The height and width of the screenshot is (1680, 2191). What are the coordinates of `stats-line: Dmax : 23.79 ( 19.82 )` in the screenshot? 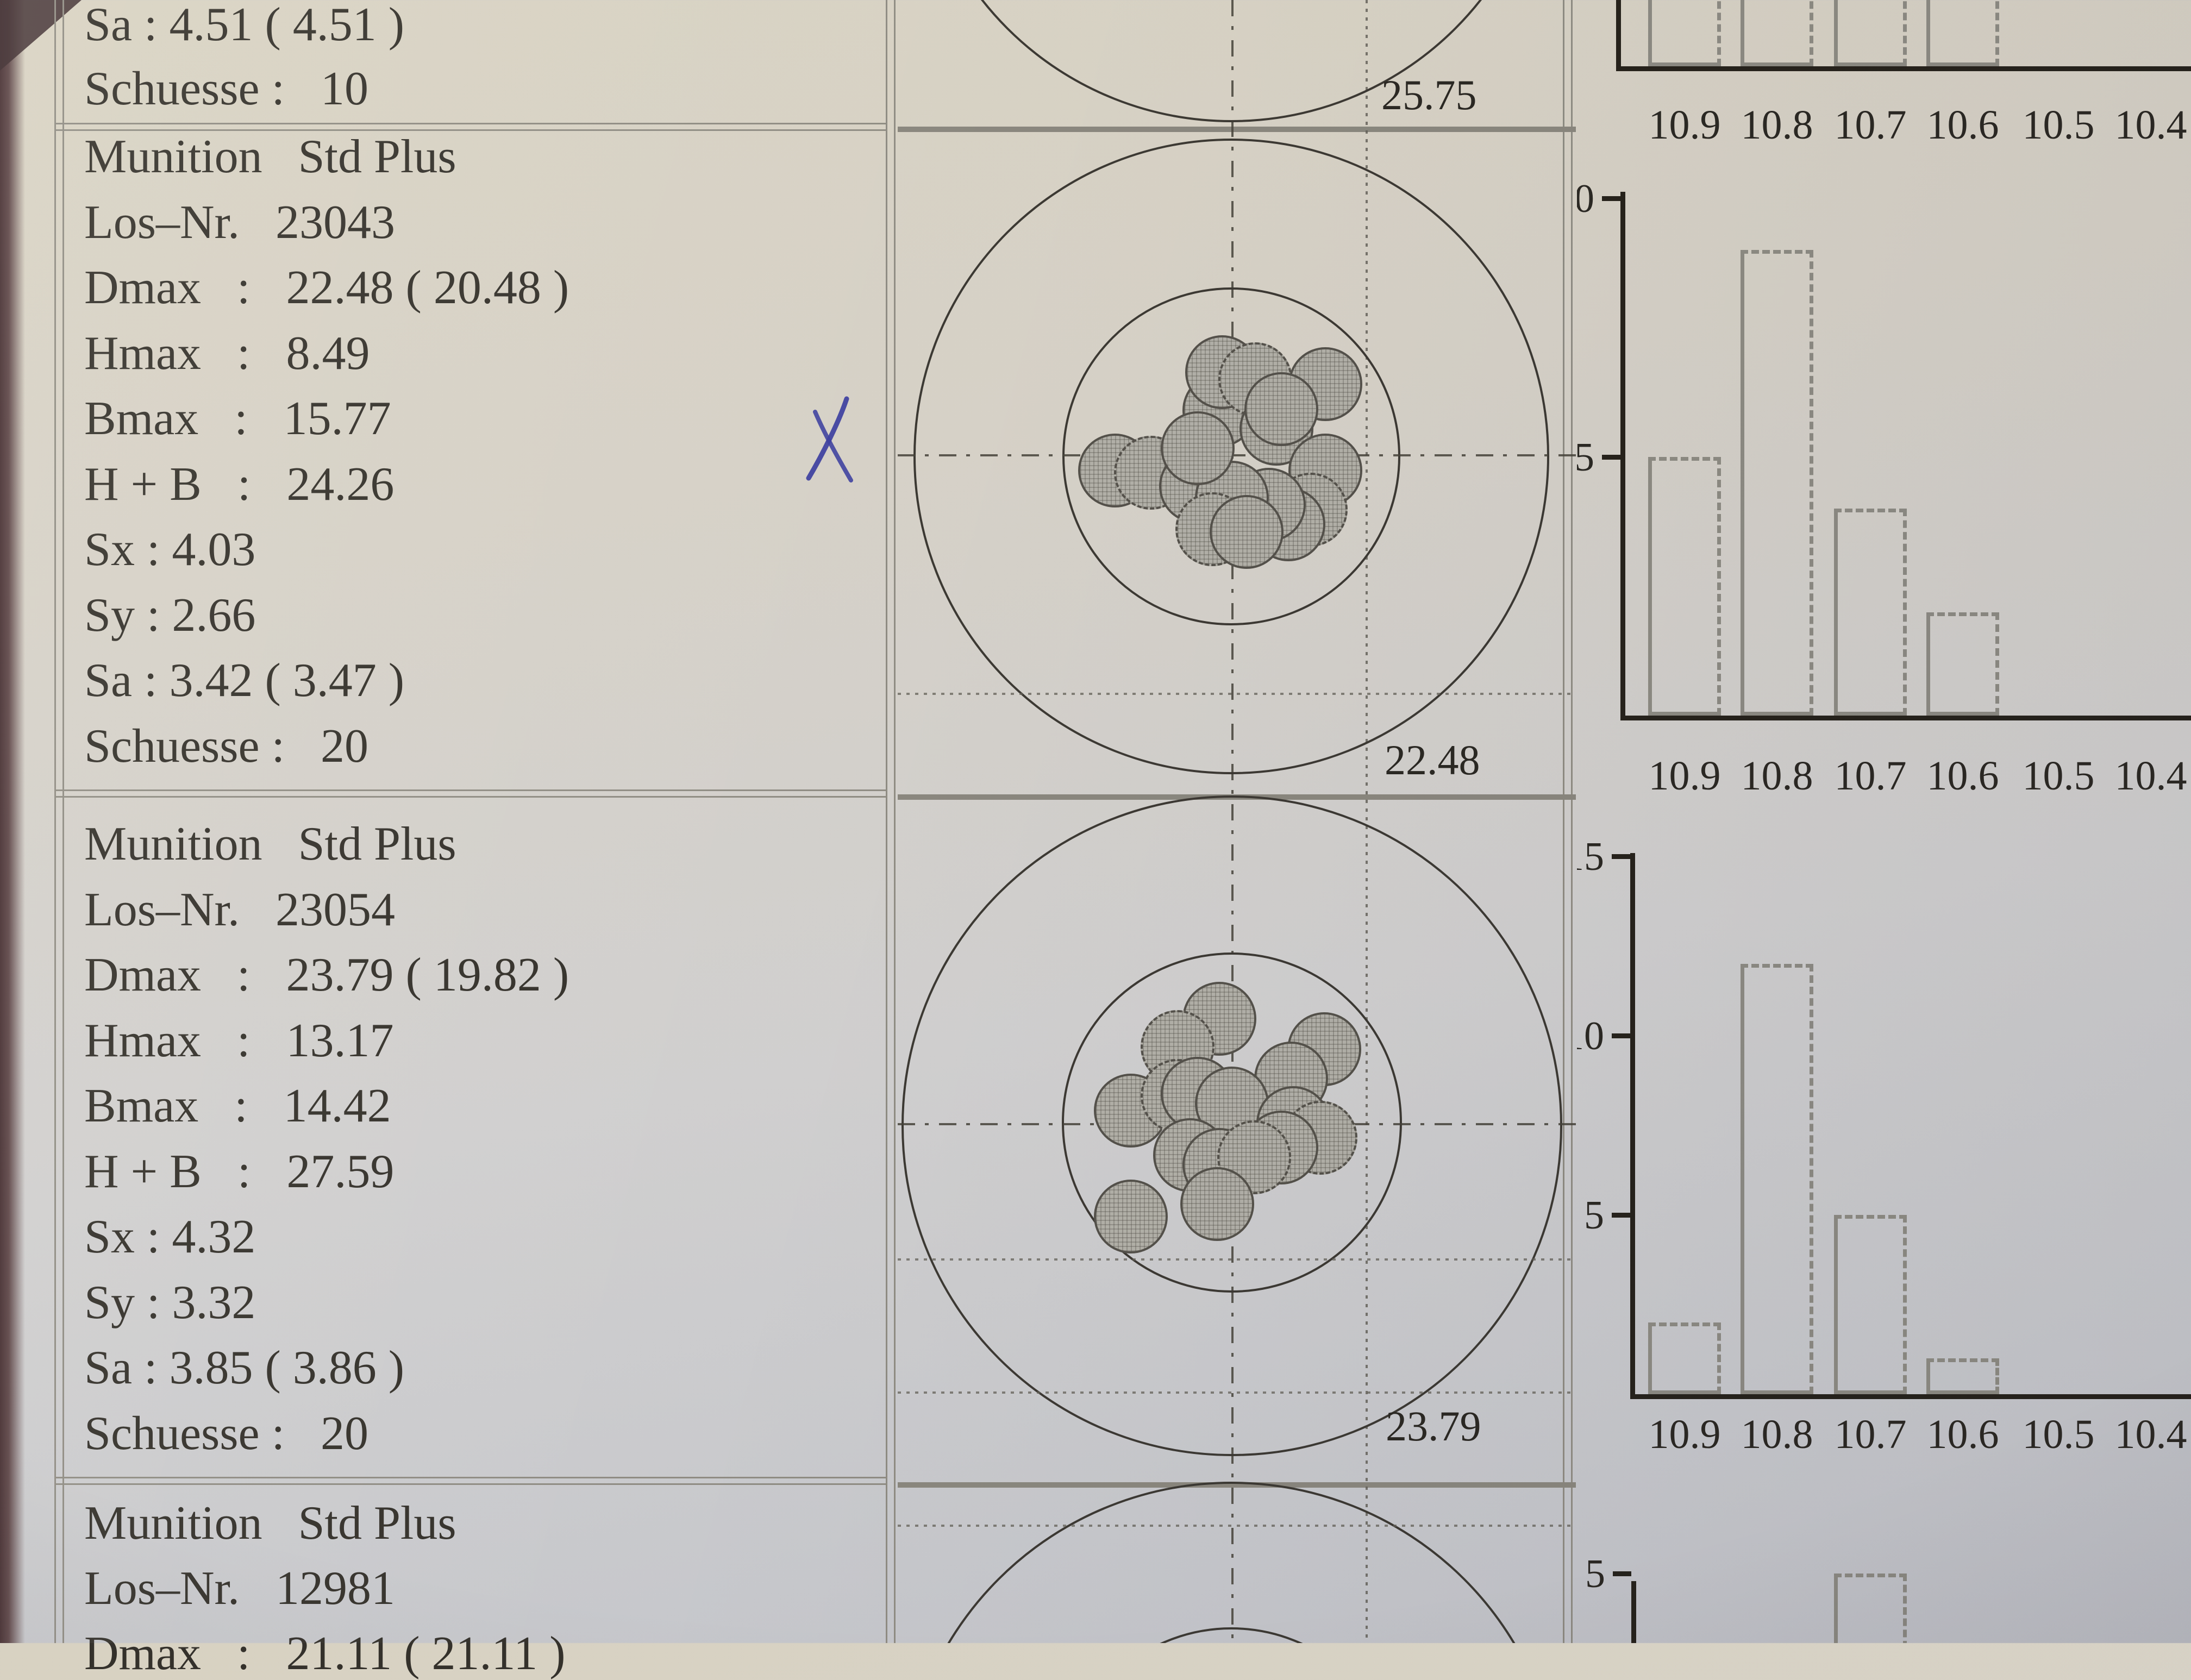 It's located at (326, 975).